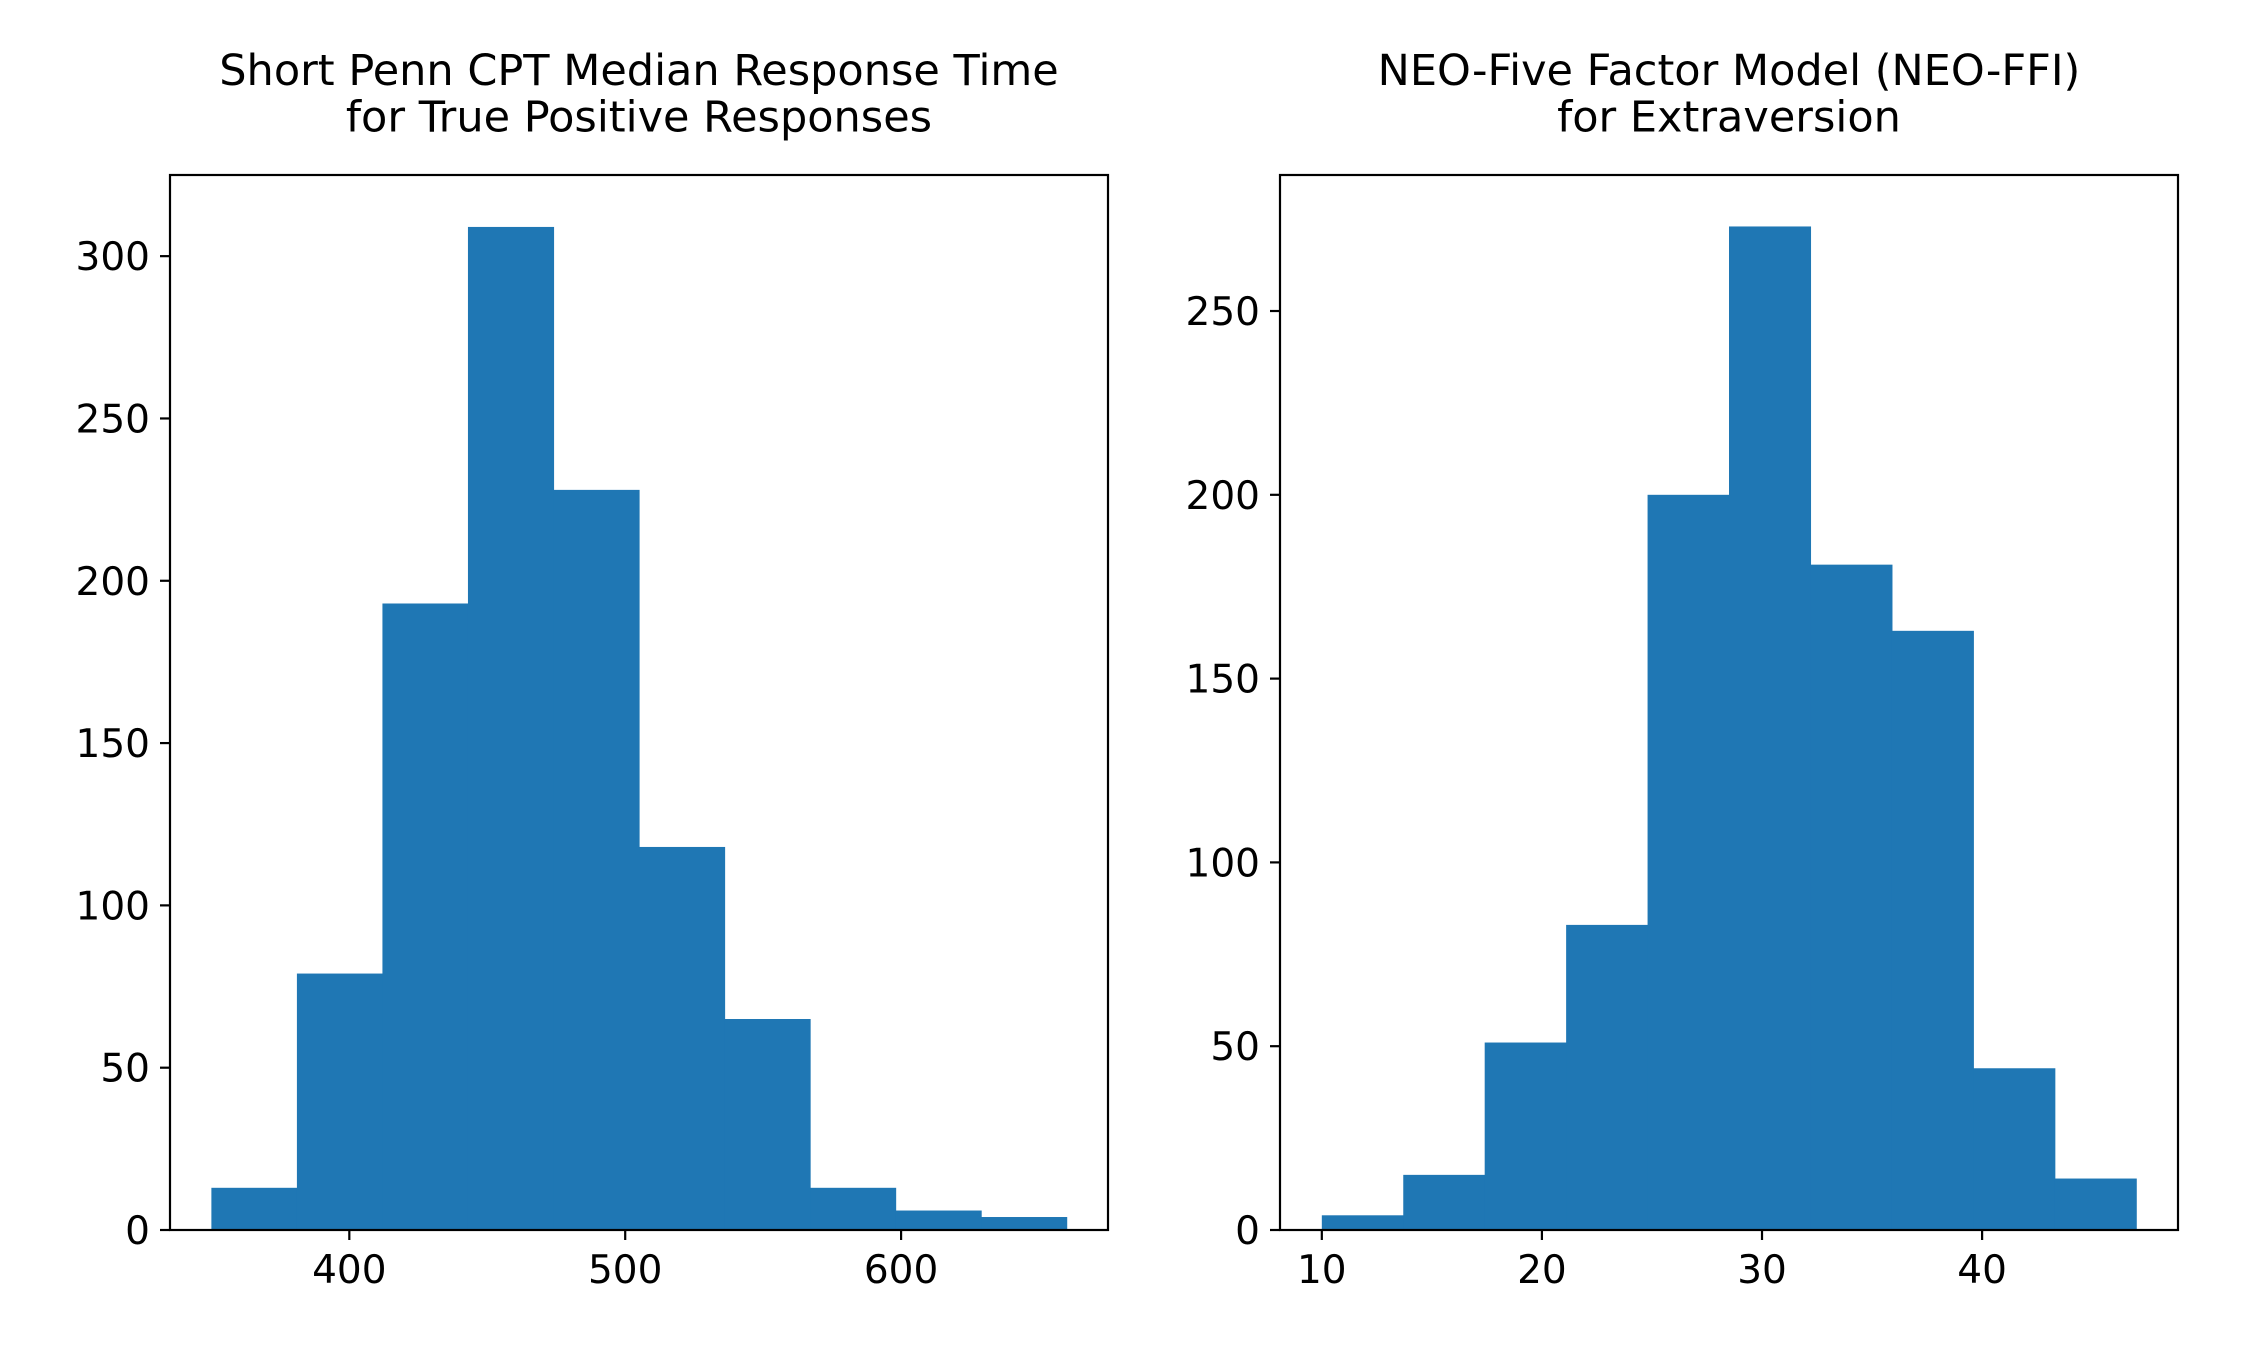 The width and height of the screenshot is (2250, 1350). What do you see at coordinates (113, 257) in the screenshot?
I see `y-tick-label: 300` at bounding box center [113, 257].